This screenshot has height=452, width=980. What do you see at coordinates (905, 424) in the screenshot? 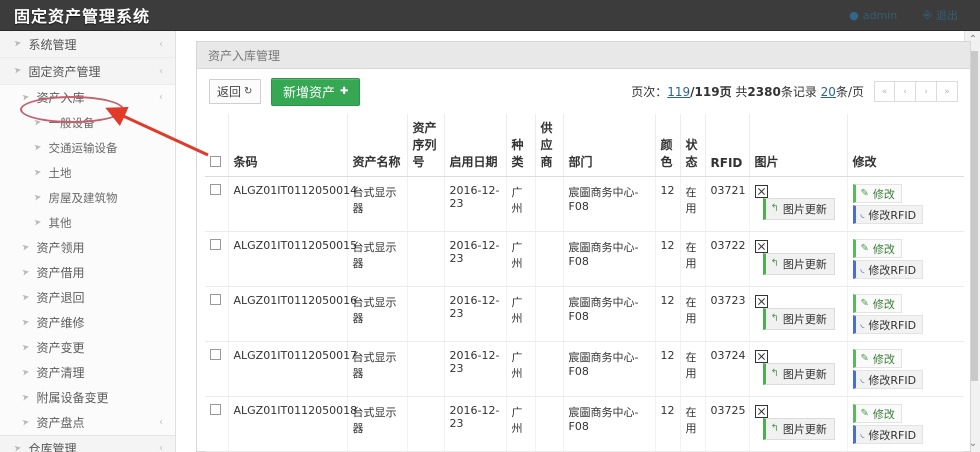
I see `cell-edit: ✎ 修改 ◟ 修改RFID` at bounding box center [905, 424].